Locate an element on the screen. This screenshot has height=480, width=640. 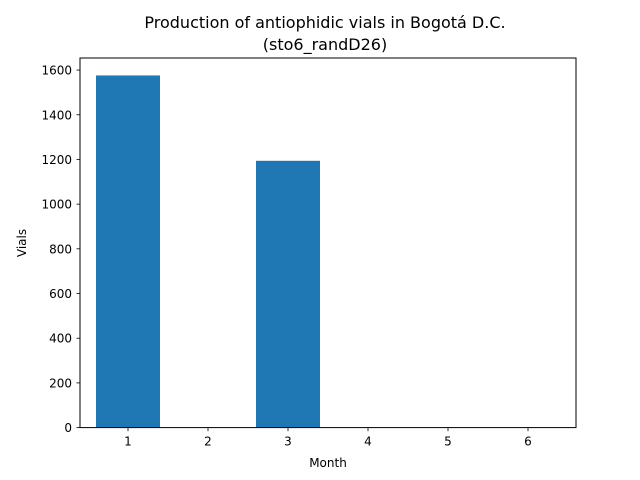
x-tick-label: 6 is located at coordinates (528, 442).